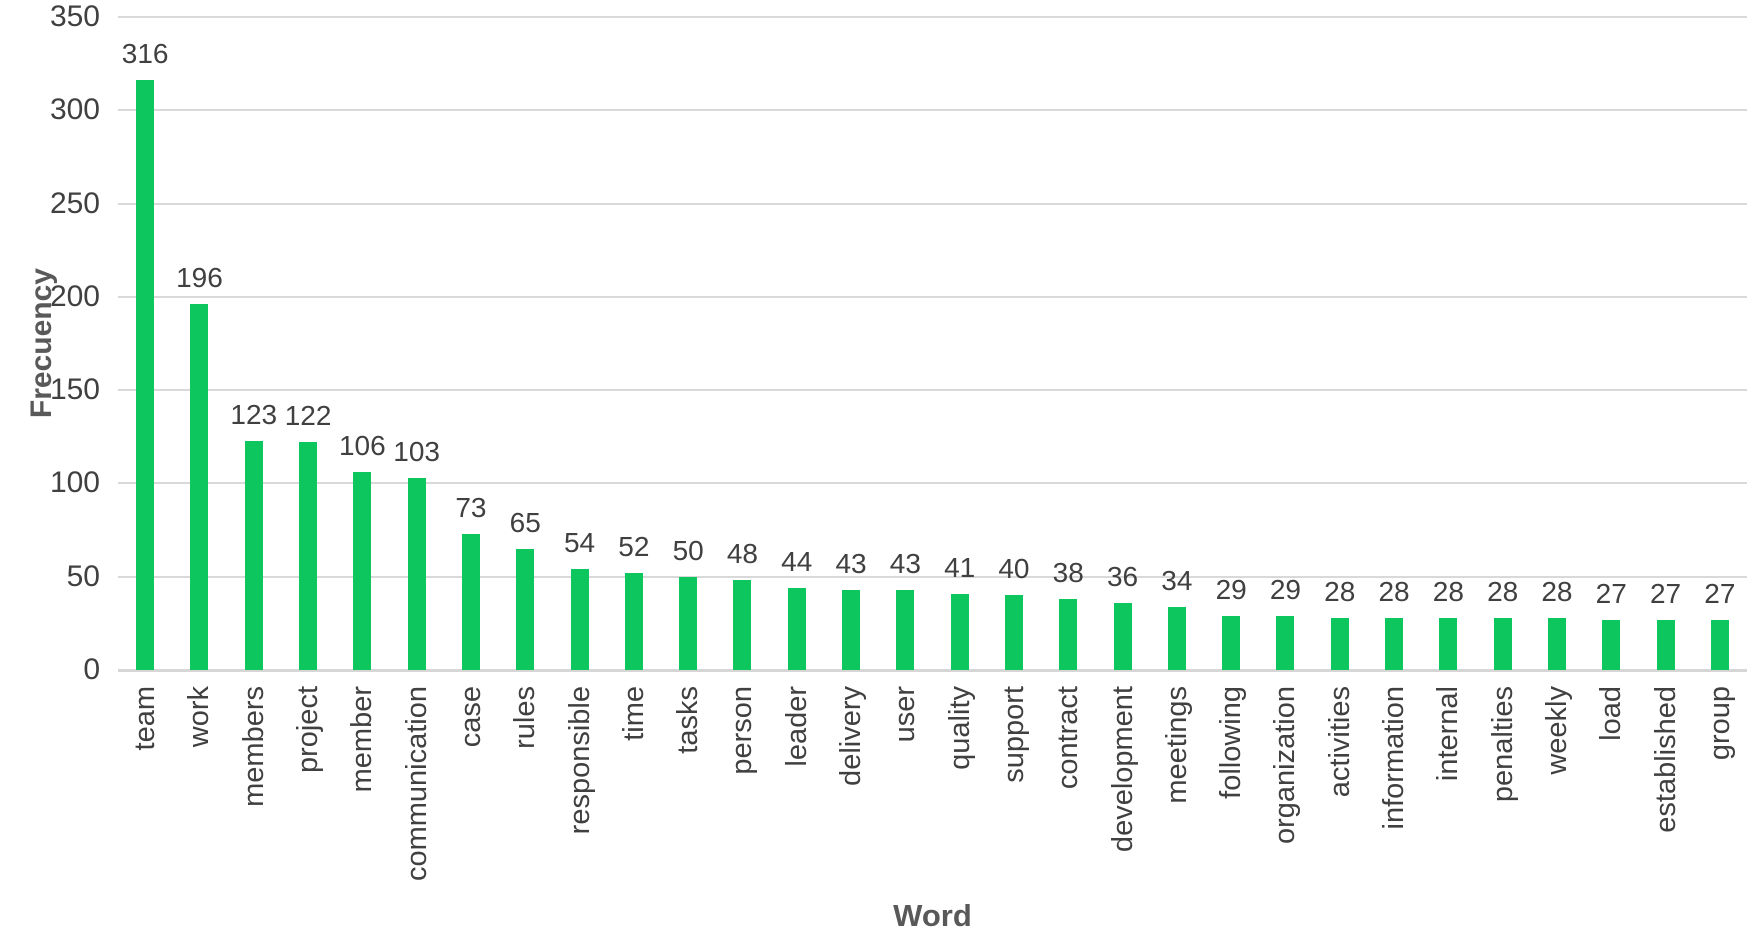 This screenshot has height=943, width=1755. I want to click on value-label-communication: 103, so click(416, 451).